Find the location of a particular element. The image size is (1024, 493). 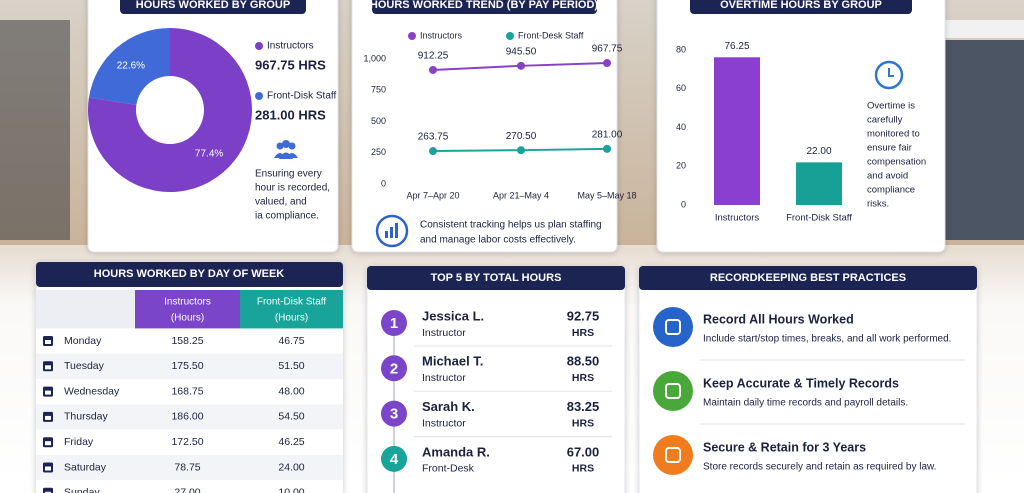

x-tick-label: Apr 7–Apr 20 is located at coordinates (432, 195).